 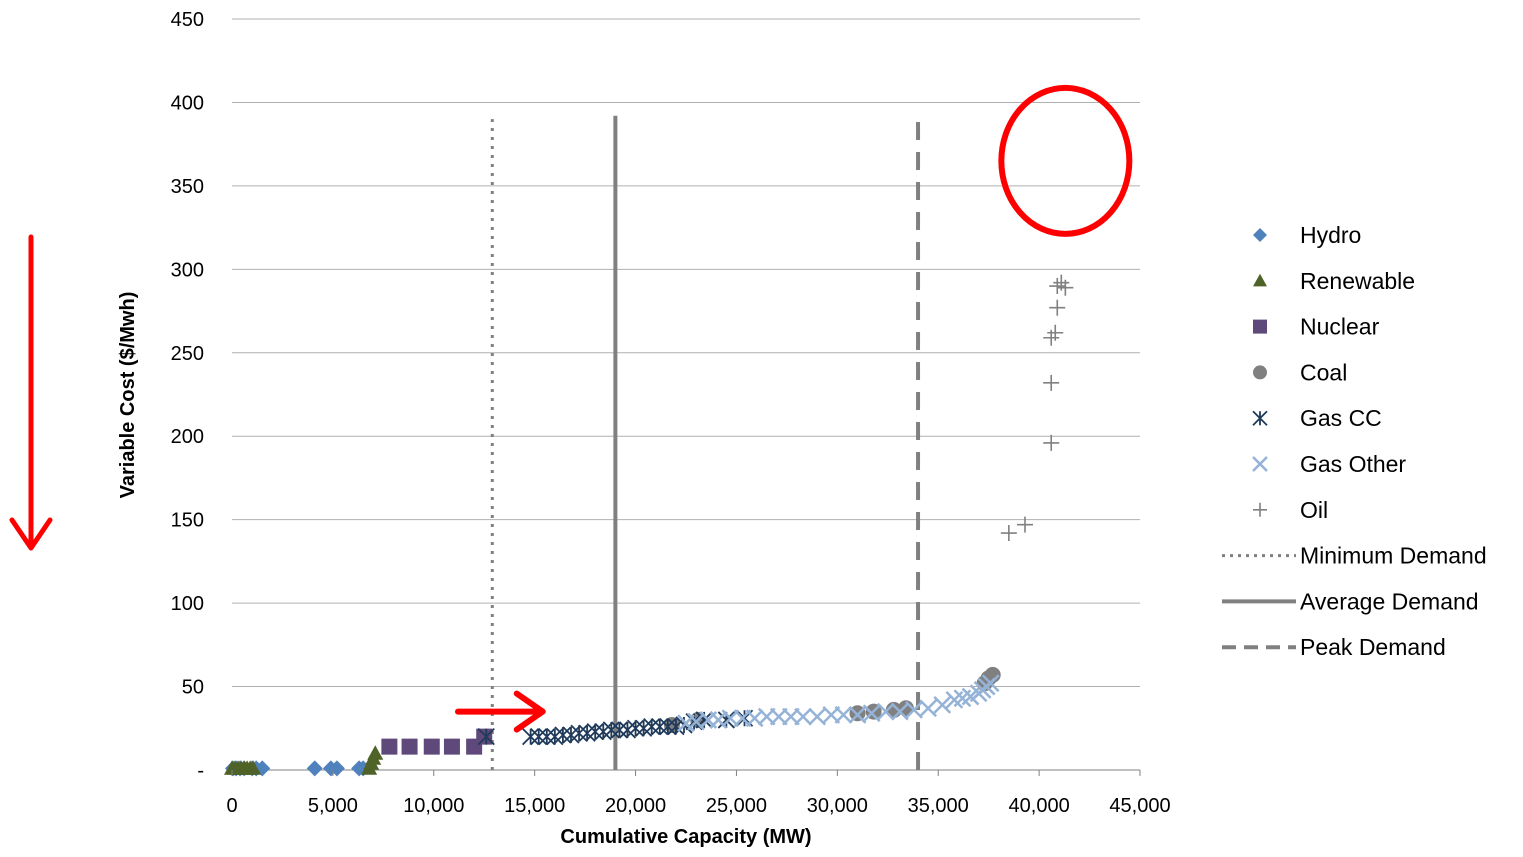 What do you see at coordinates (500, 711) in the screenshot?
I see `red-arrow-right` at bounding box center [500, 711].